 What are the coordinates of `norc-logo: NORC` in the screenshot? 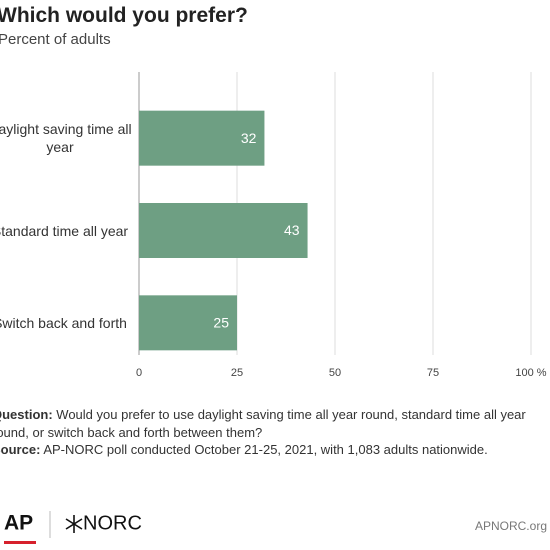 It's located at (112, 523).